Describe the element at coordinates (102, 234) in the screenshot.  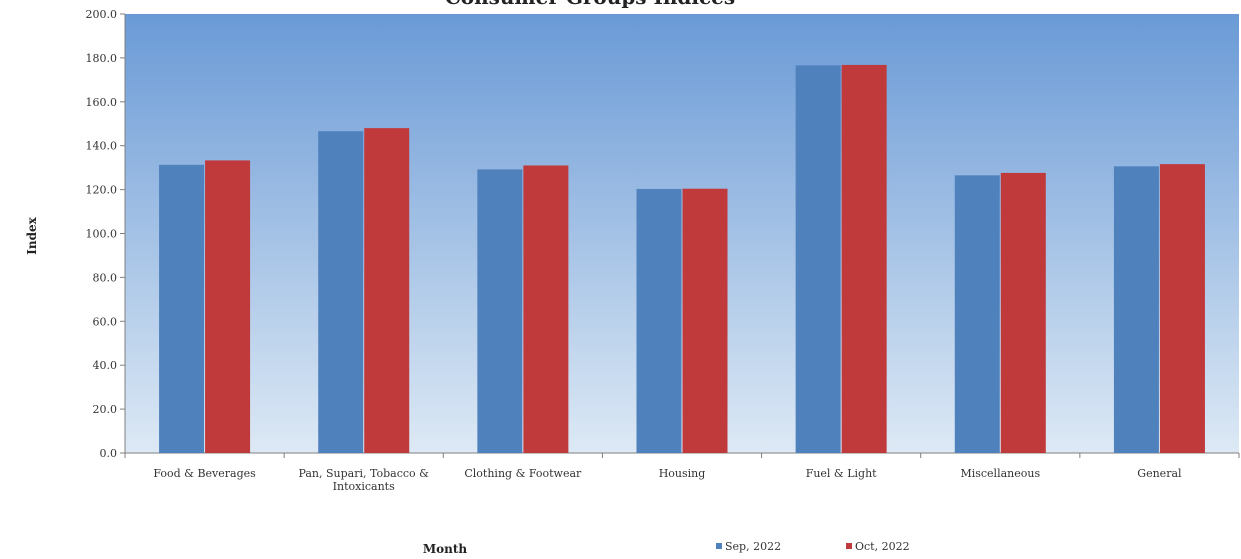
I see `y-tick-label: 100.0` at that location.